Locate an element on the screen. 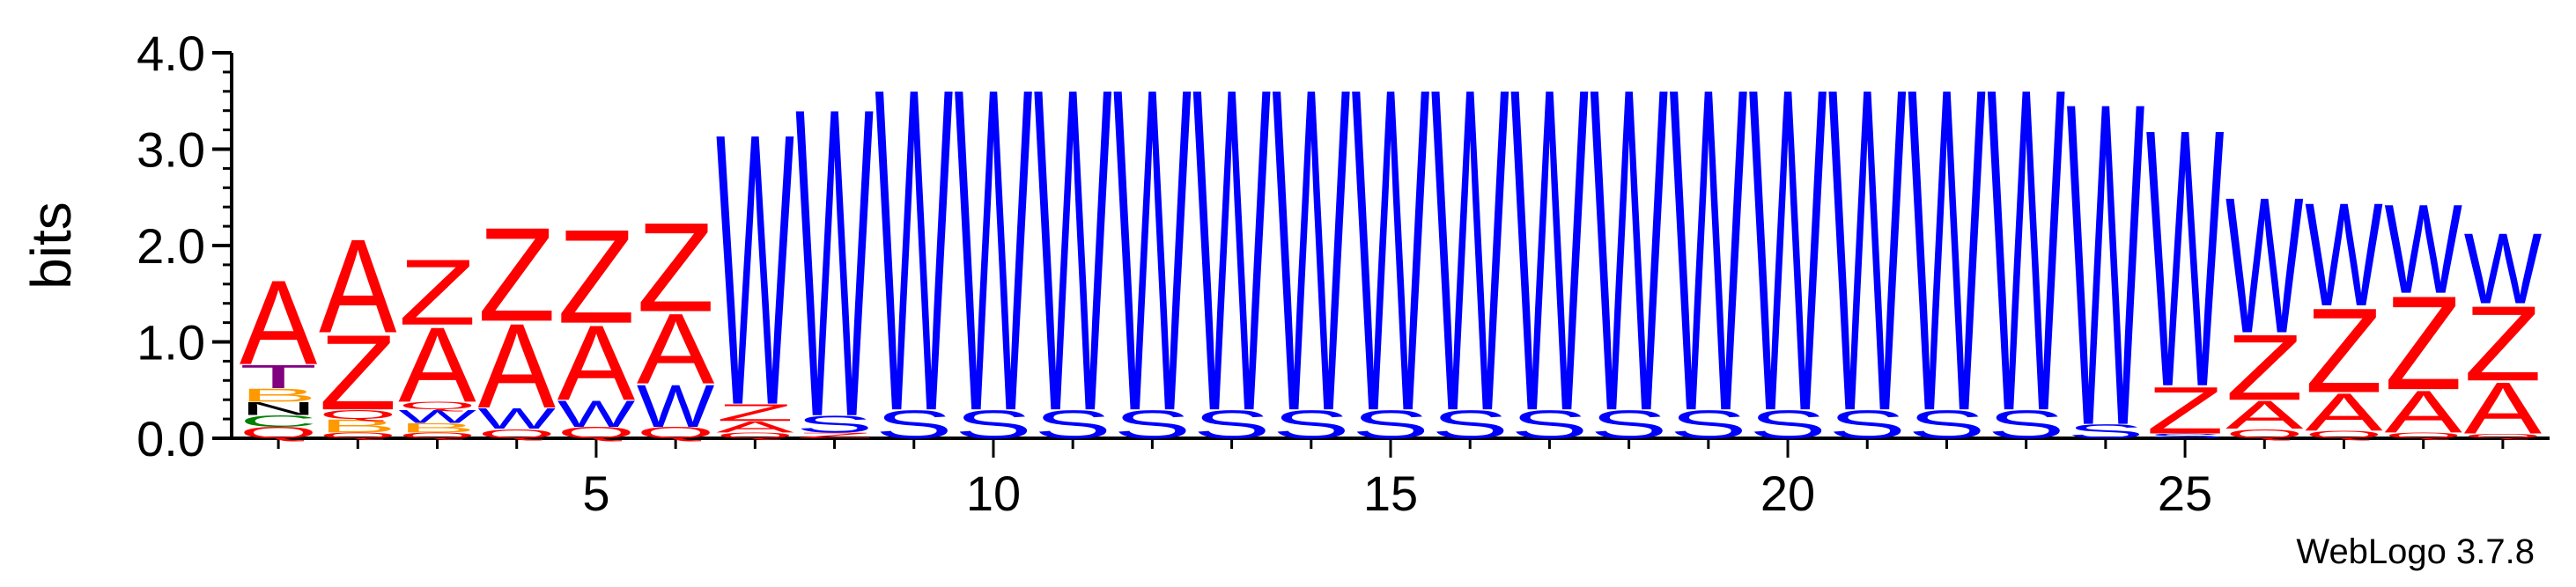 Image resolution: width=2576 pixels, height=587 pixels. logo-letter-C: C is located at coordinates (278, 420).